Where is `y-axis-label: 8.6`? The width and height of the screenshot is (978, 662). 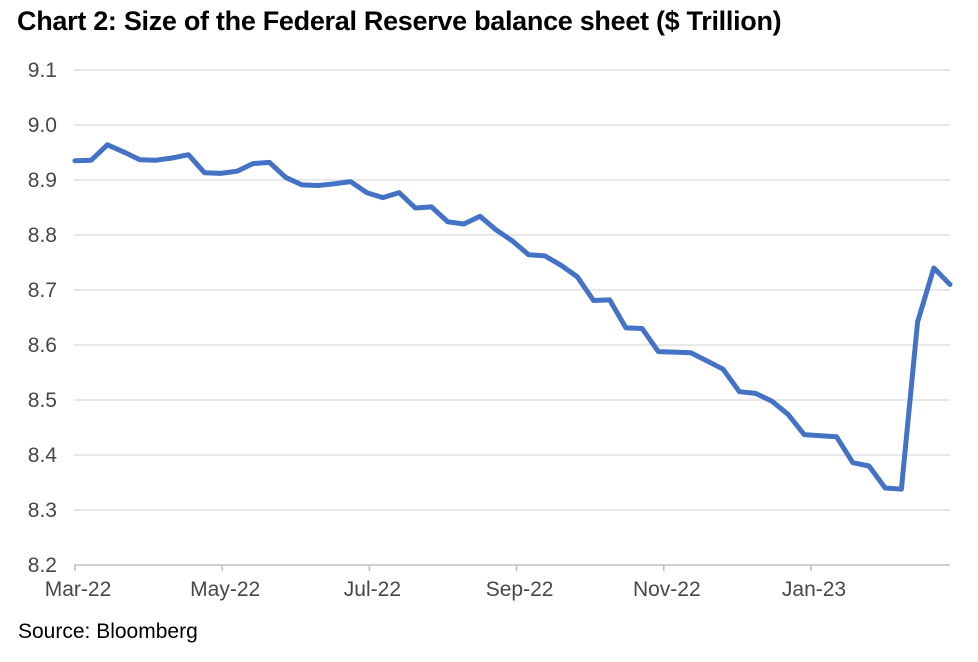 y-axis-label: 8.6 is located at coordinates (42, 345).